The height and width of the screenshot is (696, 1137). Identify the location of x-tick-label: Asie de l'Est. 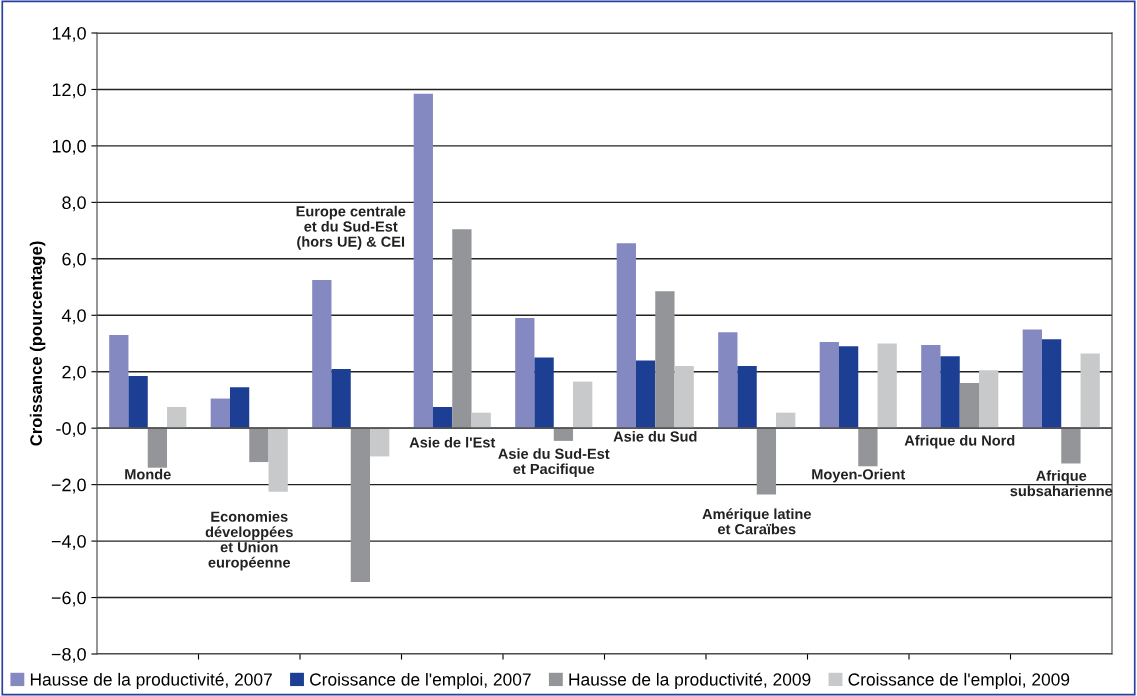
(452, 442).